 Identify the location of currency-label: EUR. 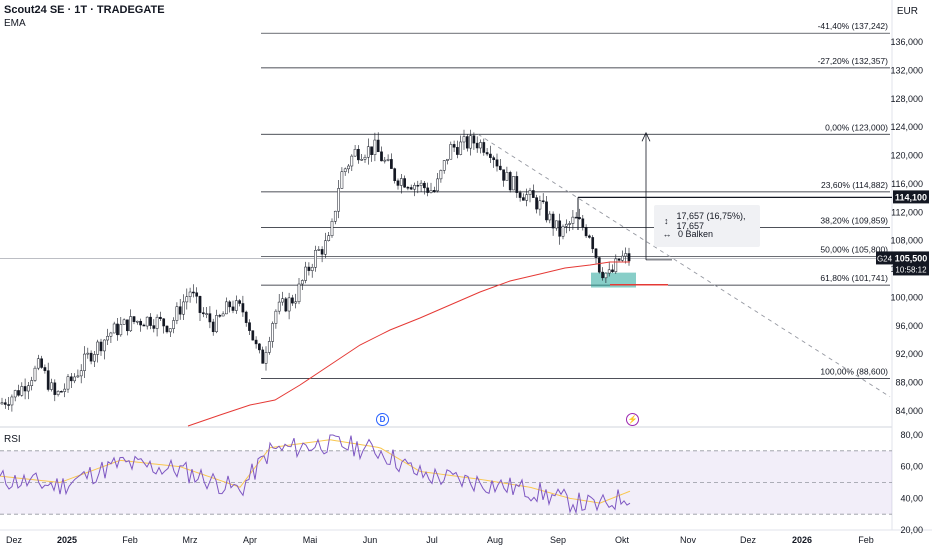
(907, 11).